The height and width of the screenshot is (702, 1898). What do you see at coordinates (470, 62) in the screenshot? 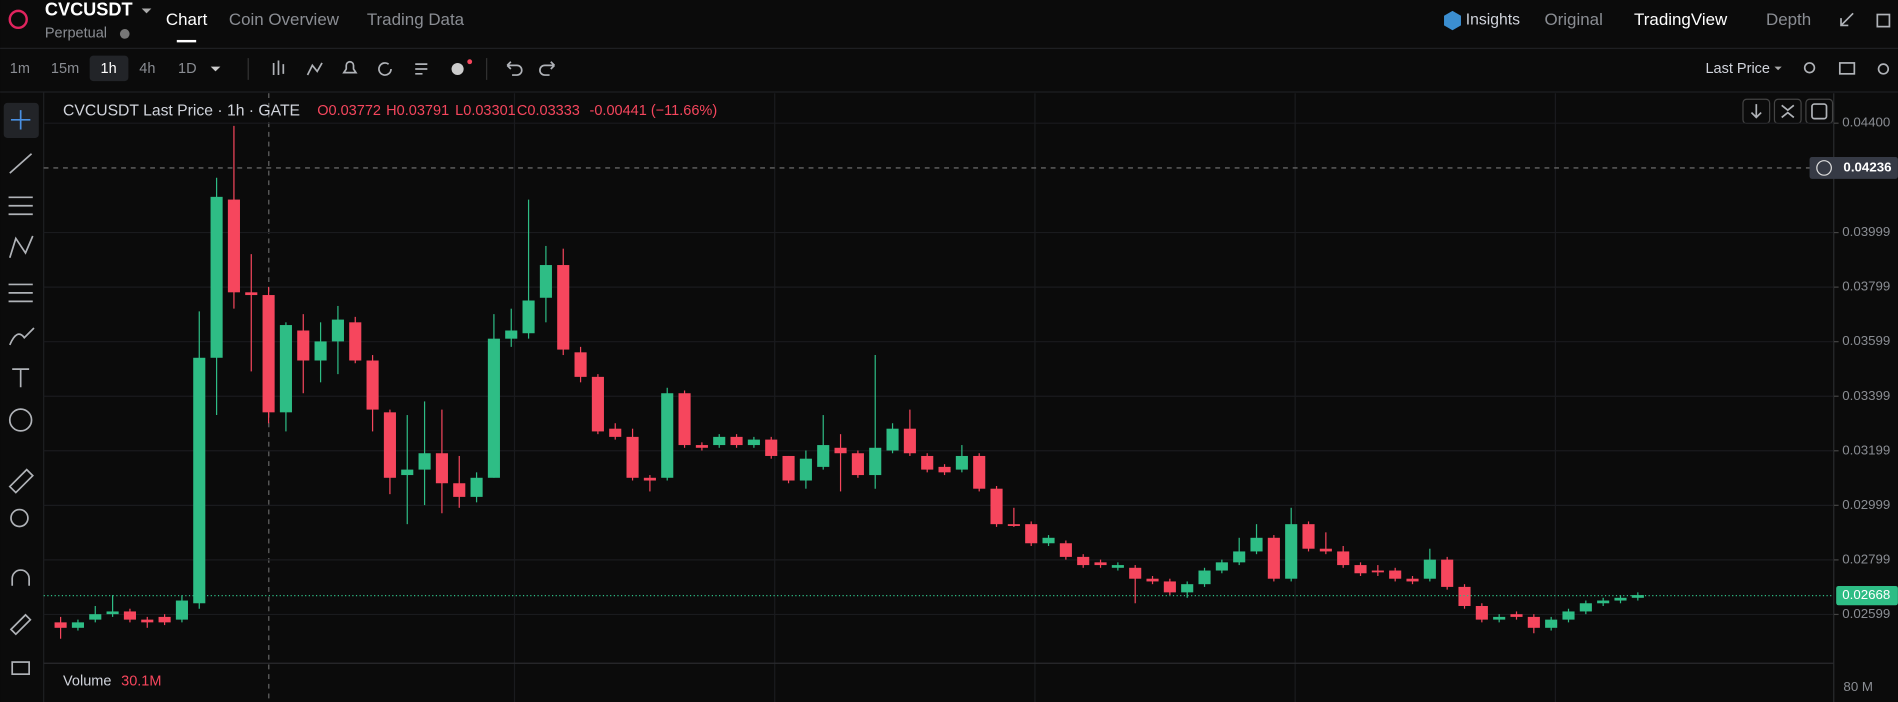
I see `notification-dot` at bounding box center [470, 62].